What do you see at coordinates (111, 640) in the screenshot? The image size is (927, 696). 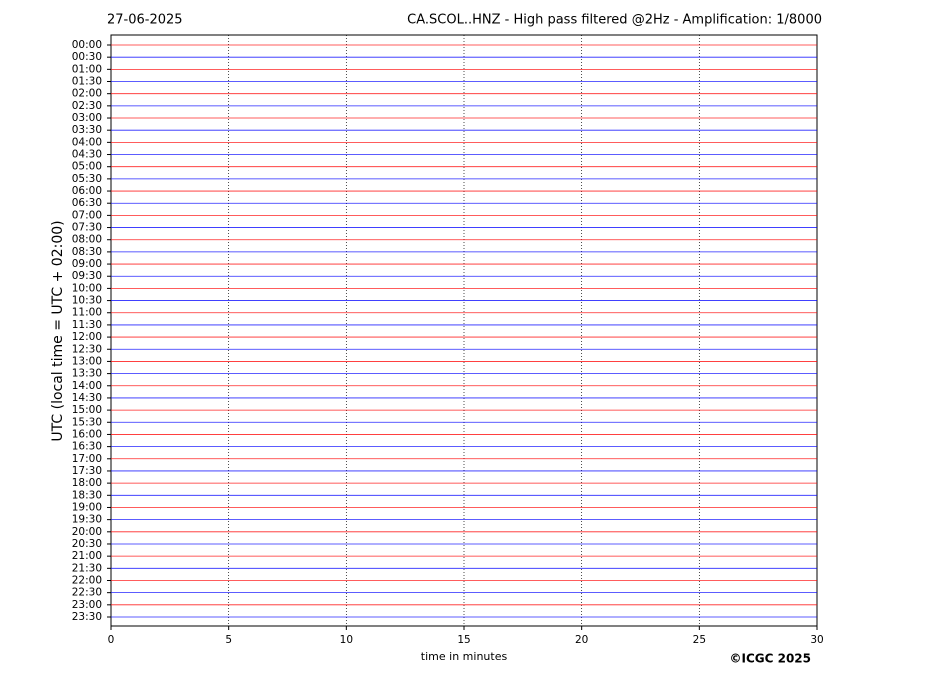 I see `x-tick-label: 0` at bounding box center [111, 640].